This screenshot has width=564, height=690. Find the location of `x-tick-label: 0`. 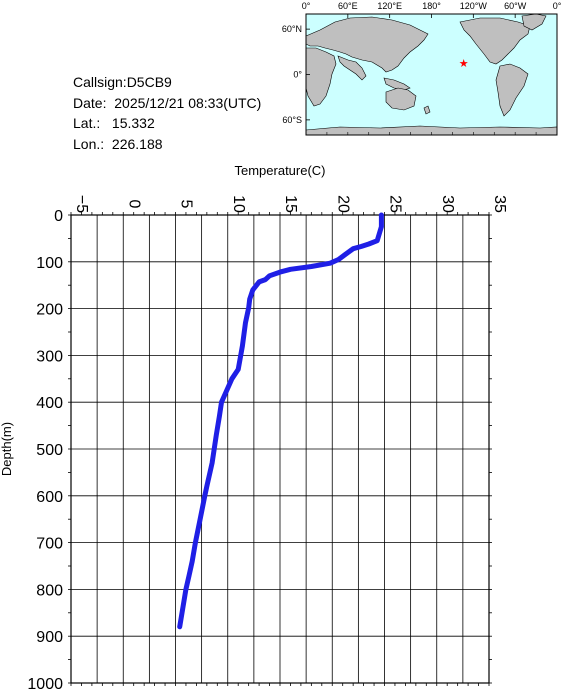

x-tick-label: 0 is located at coordinates (133, 204).